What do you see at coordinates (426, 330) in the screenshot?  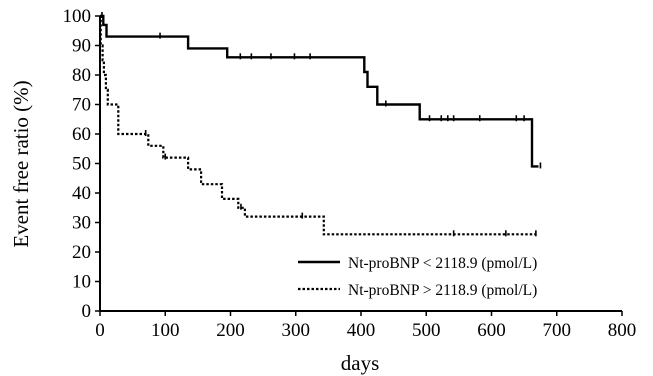 I see `x-tick-label: 500` at bounding box center [426, 330].